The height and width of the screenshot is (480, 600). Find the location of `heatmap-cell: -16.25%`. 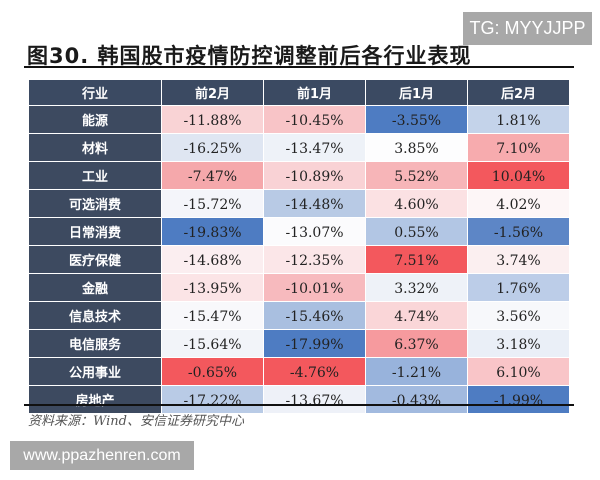

heatmap-cell: -16.25% is located at coordinates (212, 147).